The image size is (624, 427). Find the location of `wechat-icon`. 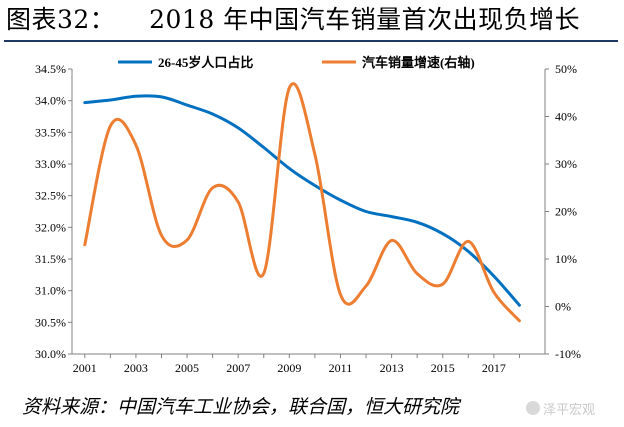

wechat-icon is located at coordinates (533, 408).